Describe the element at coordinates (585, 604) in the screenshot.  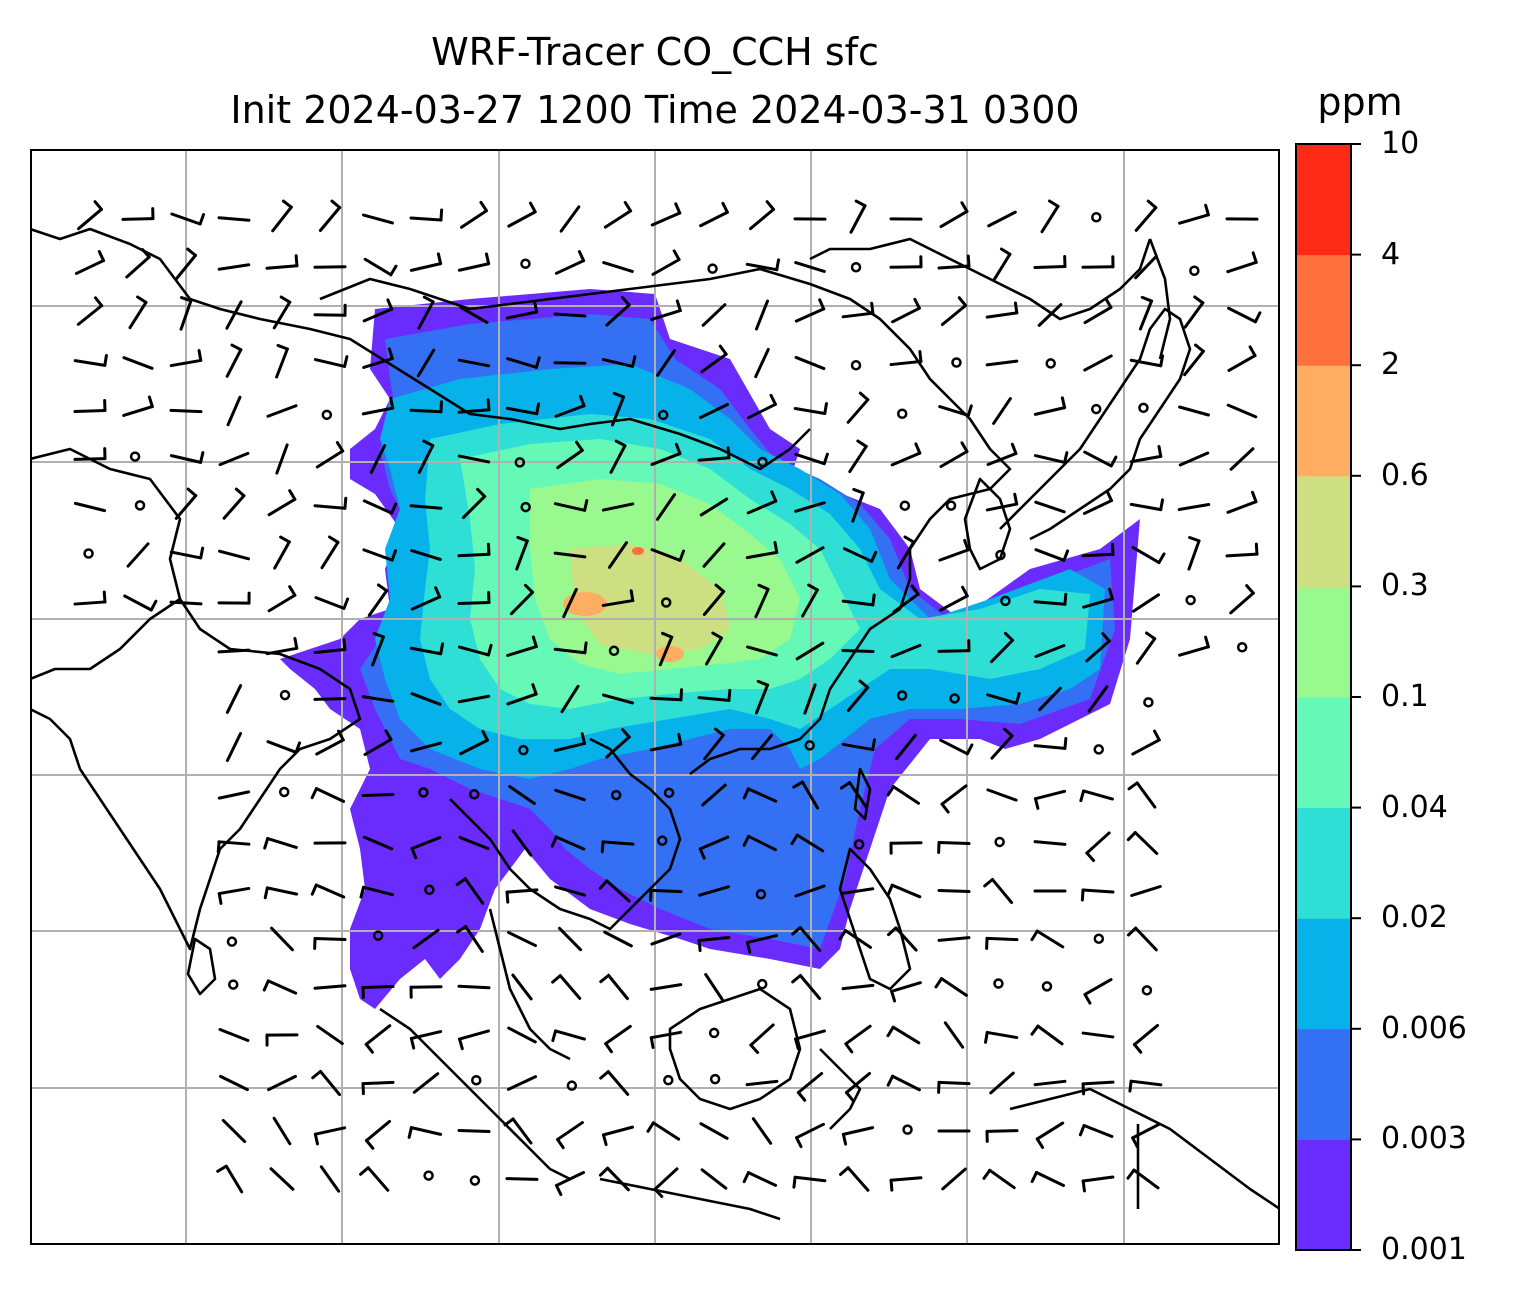
I see `conc-spot-06-a` at that location.